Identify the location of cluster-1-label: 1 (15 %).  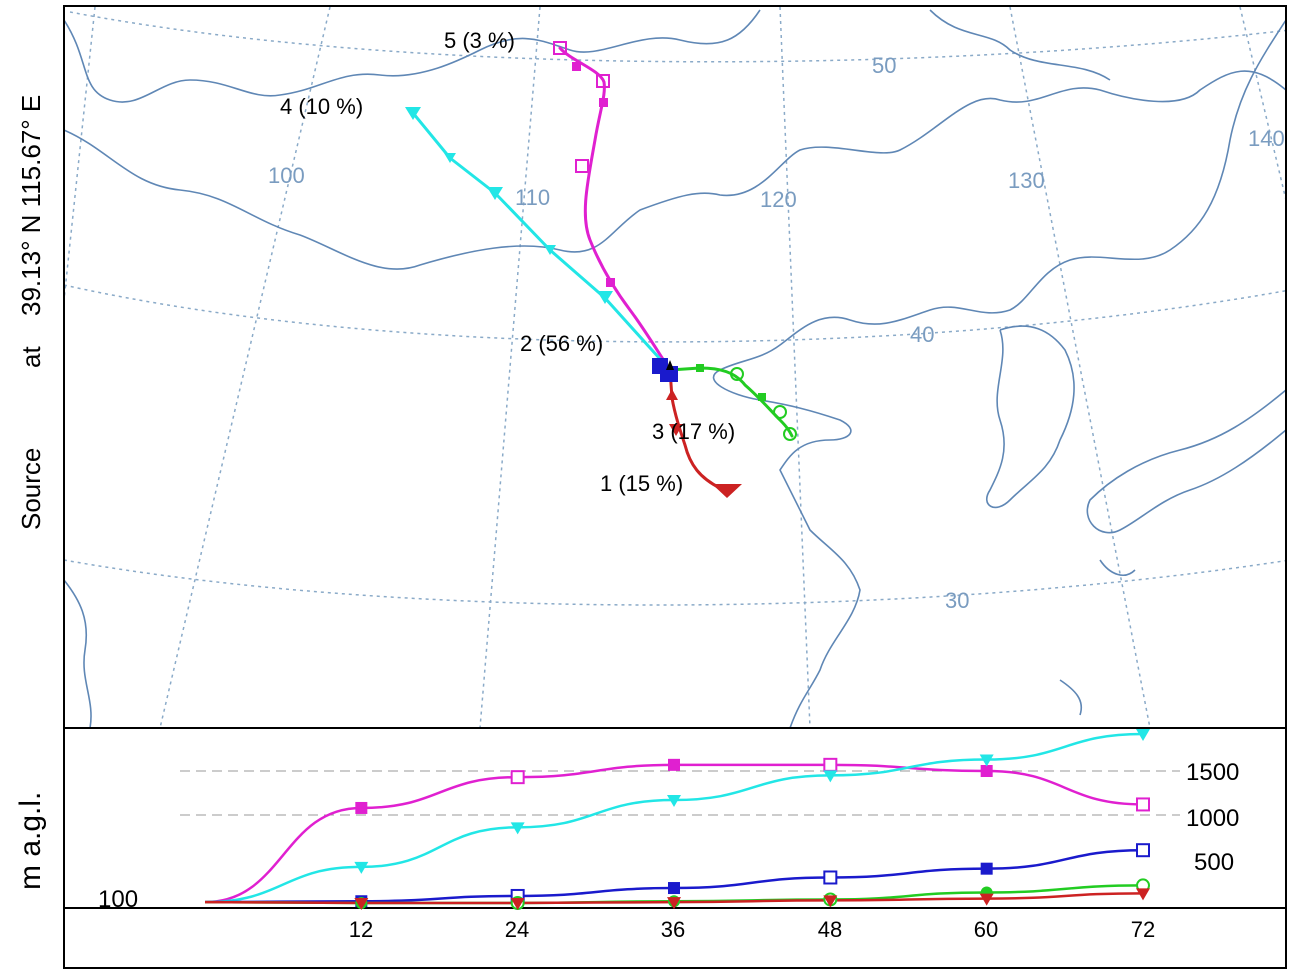
(641, 483).